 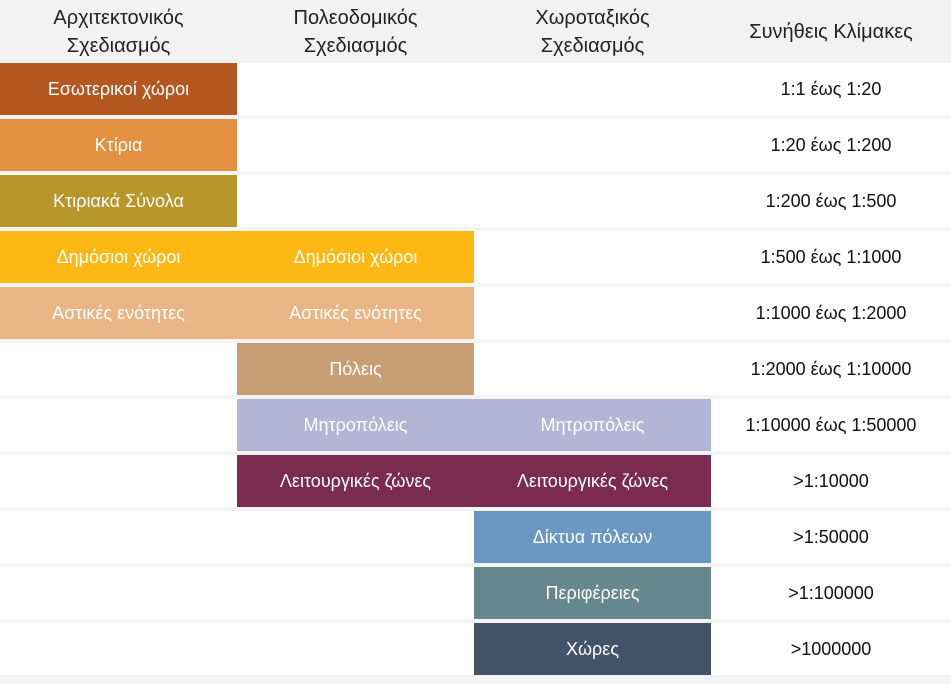 What do you see at coordinates (831, 312) in the screenshot?
I see `scale-cell: 1:1000 έως 1:2000` at bounding box center [831, 312].